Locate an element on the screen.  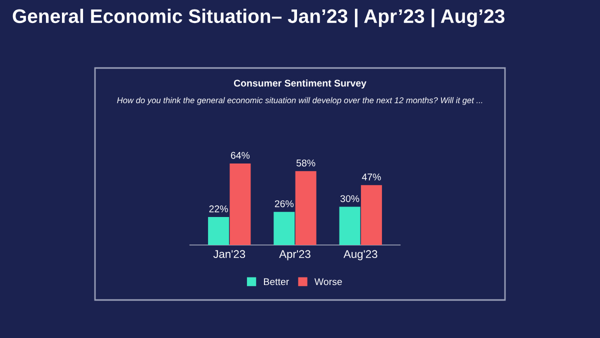
x-tick-label: Apr'23 is located at coordinates (294, 255).